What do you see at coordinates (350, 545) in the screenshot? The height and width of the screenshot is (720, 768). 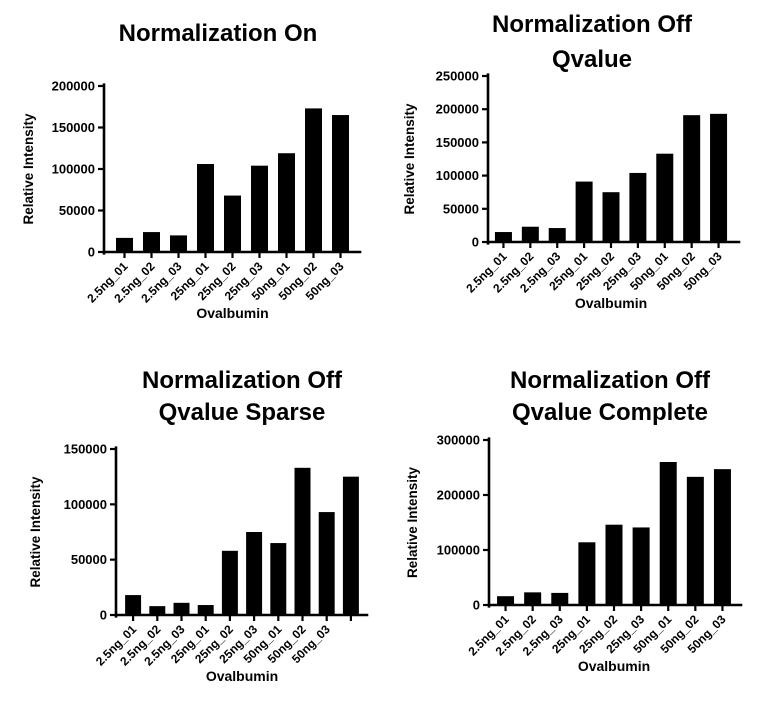 I see `bar-unlabeled` at bounding box center [350, 545].